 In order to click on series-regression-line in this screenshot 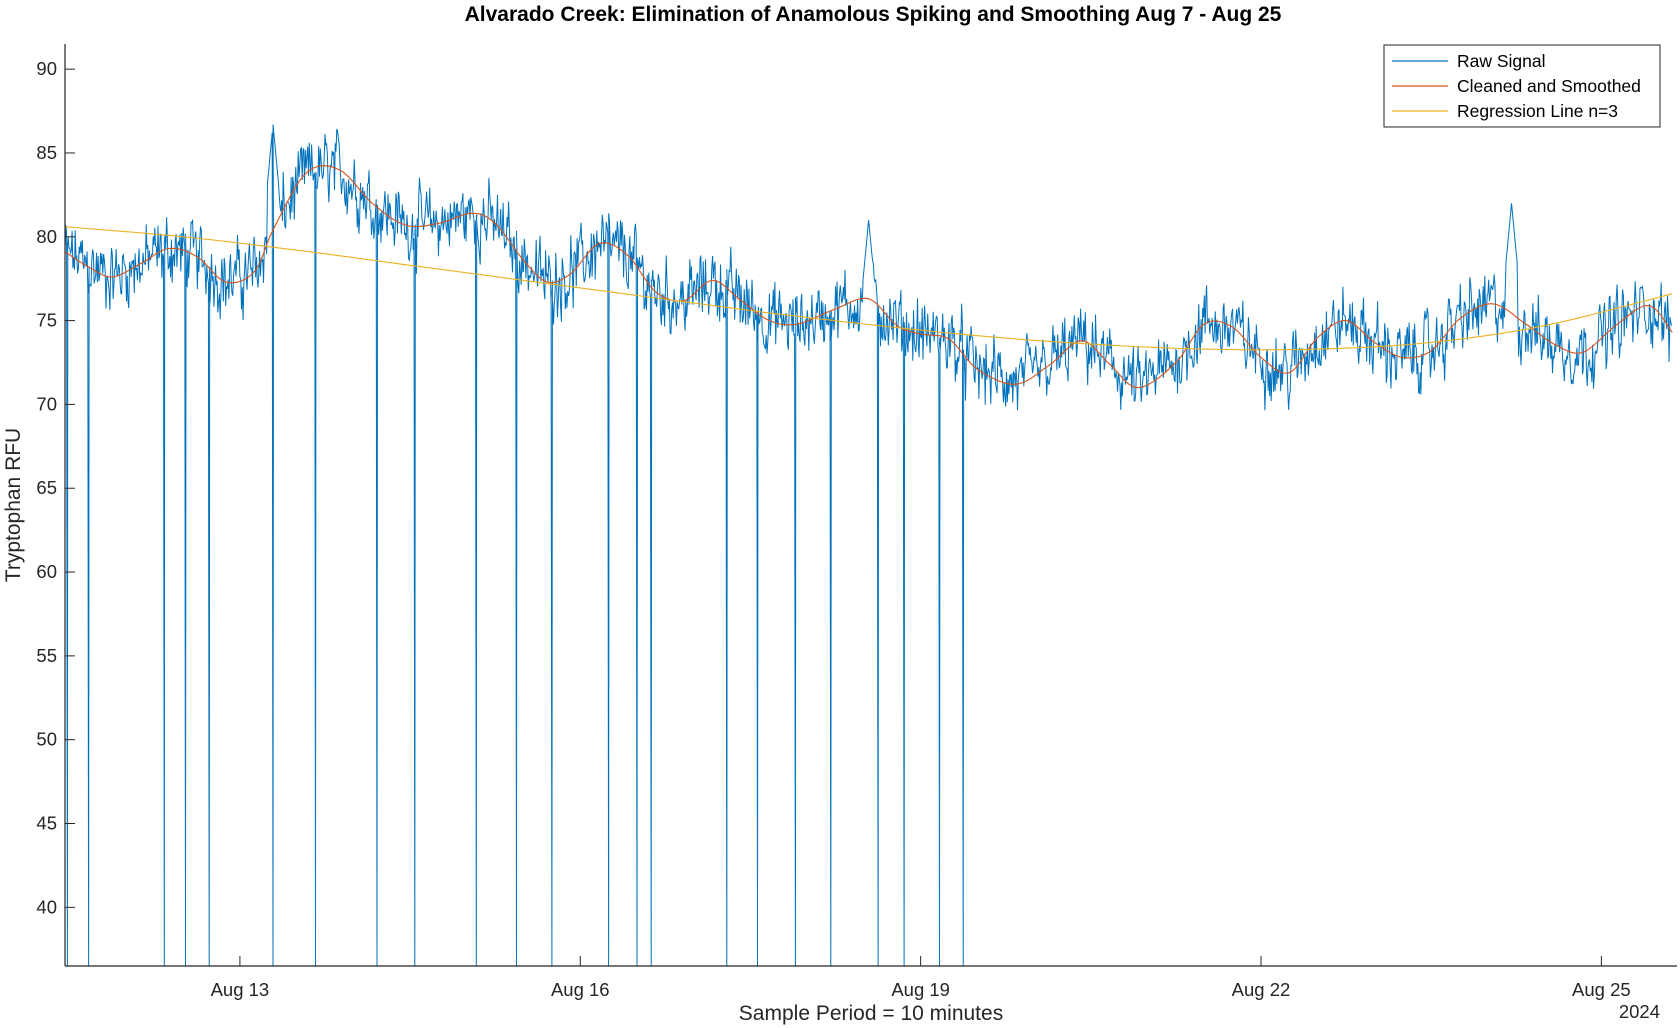, I will do `click(868, 288)`.